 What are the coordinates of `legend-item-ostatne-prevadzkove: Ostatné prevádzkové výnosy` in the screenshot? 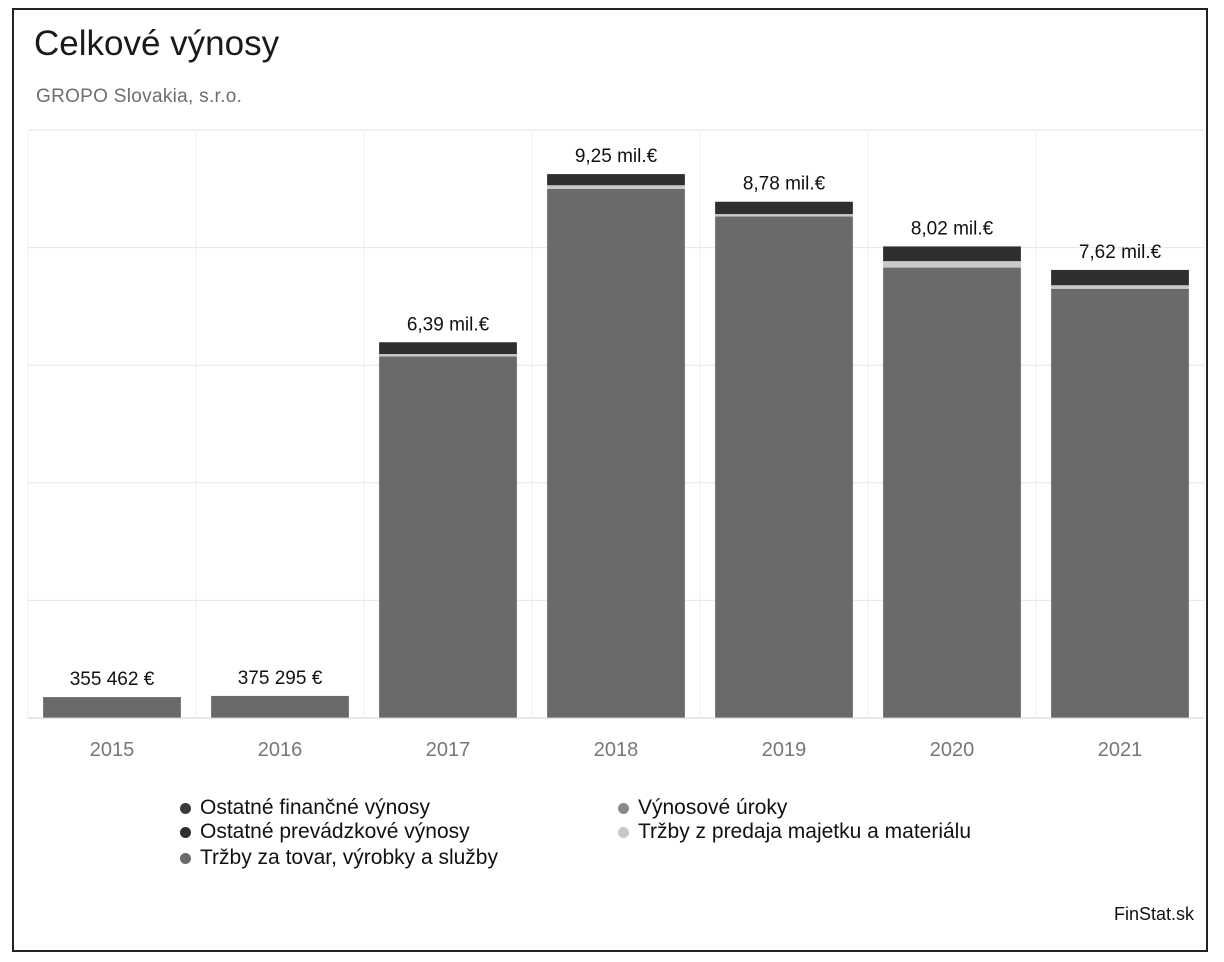 It's located at (325, 832).